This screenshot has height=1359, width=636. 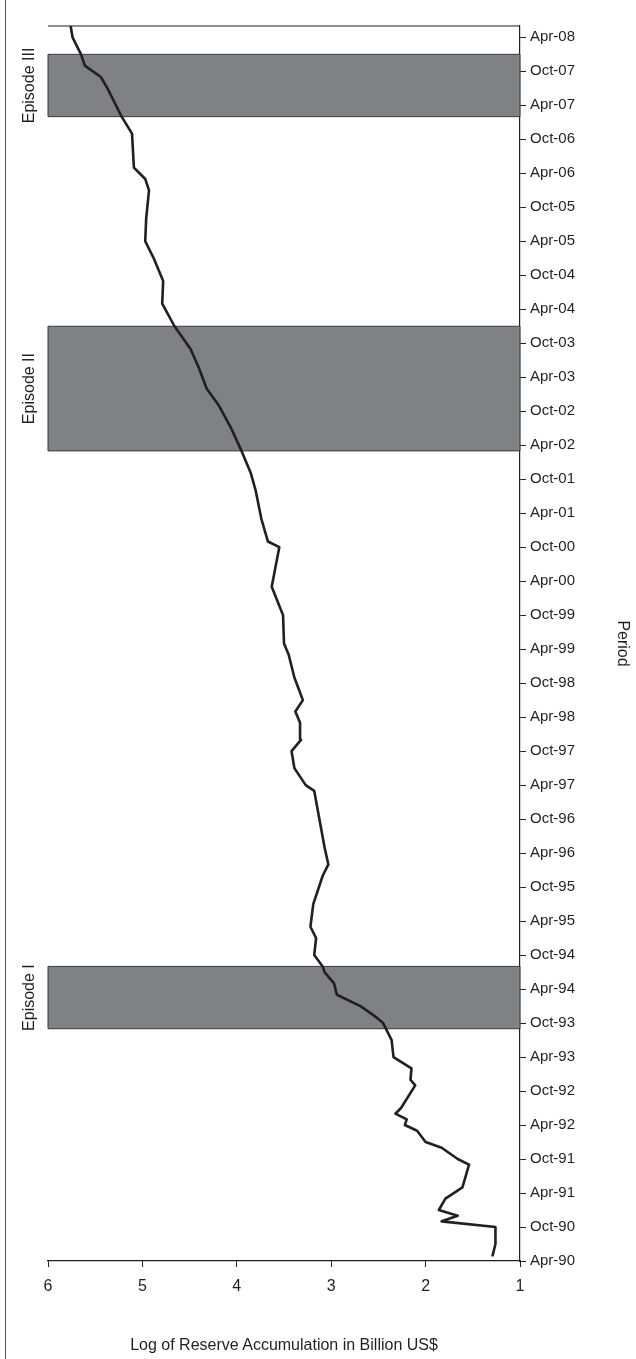 I want to click on y-tick-label: Oct-02, so click(x=553, y=410).